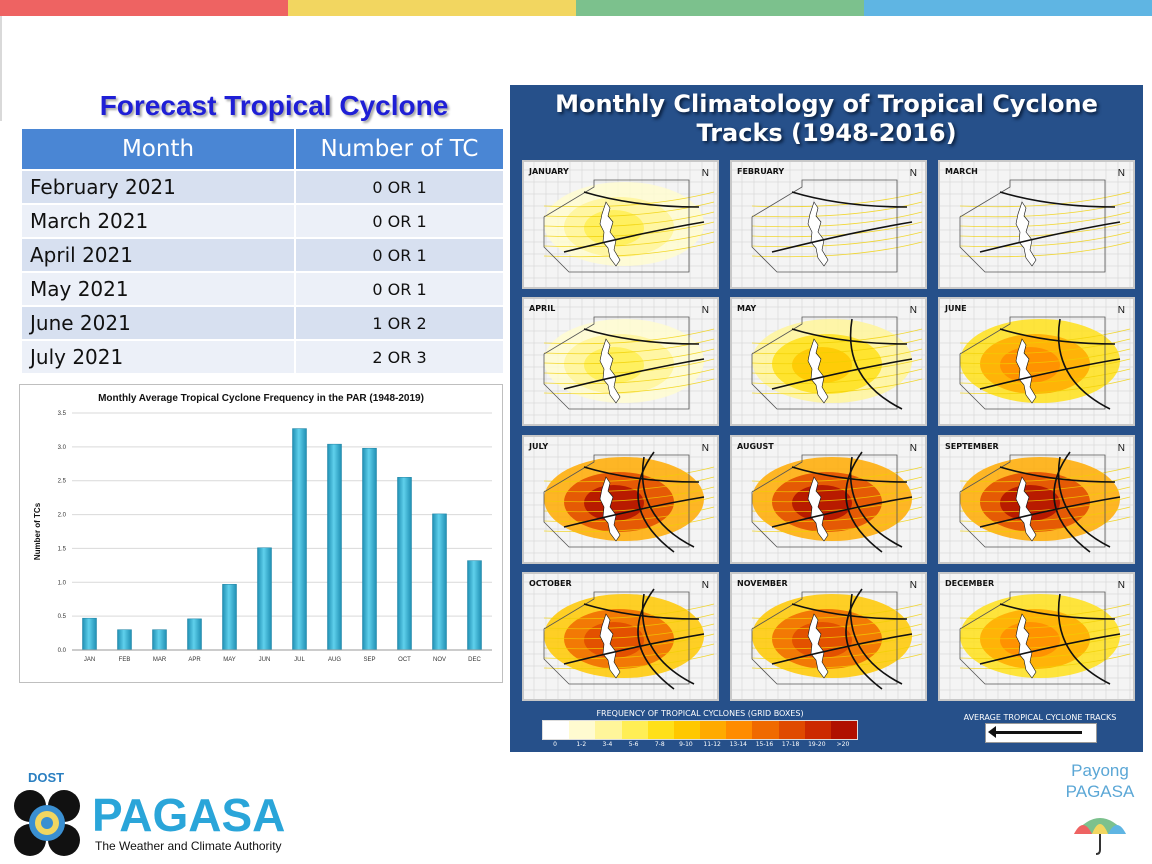 This screenshot has height=864, width=1152. I want to click on x-tick-label: APR, so click(194, 660).